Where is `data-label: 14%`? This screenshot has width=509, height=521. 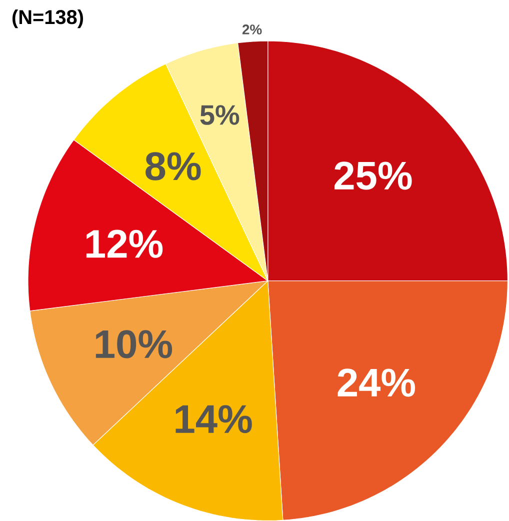 data-label: 14% is located at coordinates (214, 419).